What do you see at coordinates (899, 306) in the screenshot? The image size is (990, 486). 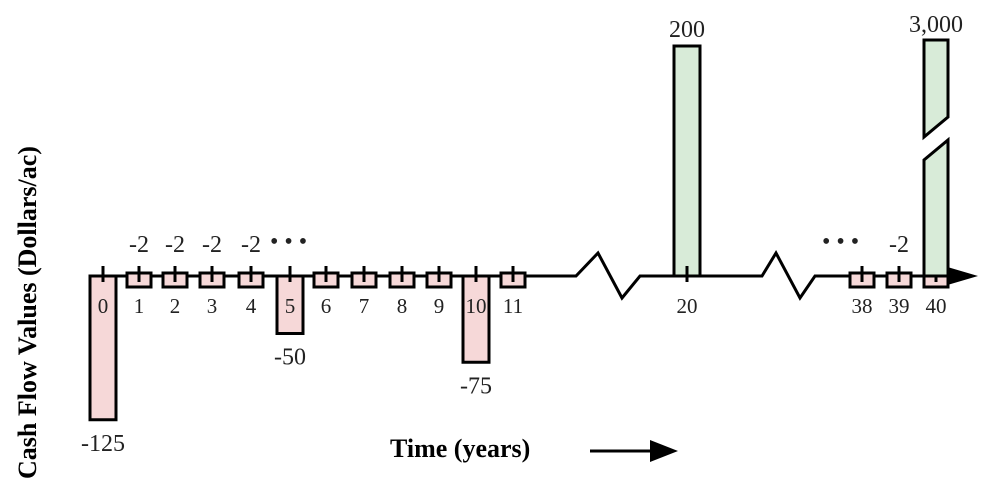 I see `period-label-39: 39` at bounding box center [899, 306].